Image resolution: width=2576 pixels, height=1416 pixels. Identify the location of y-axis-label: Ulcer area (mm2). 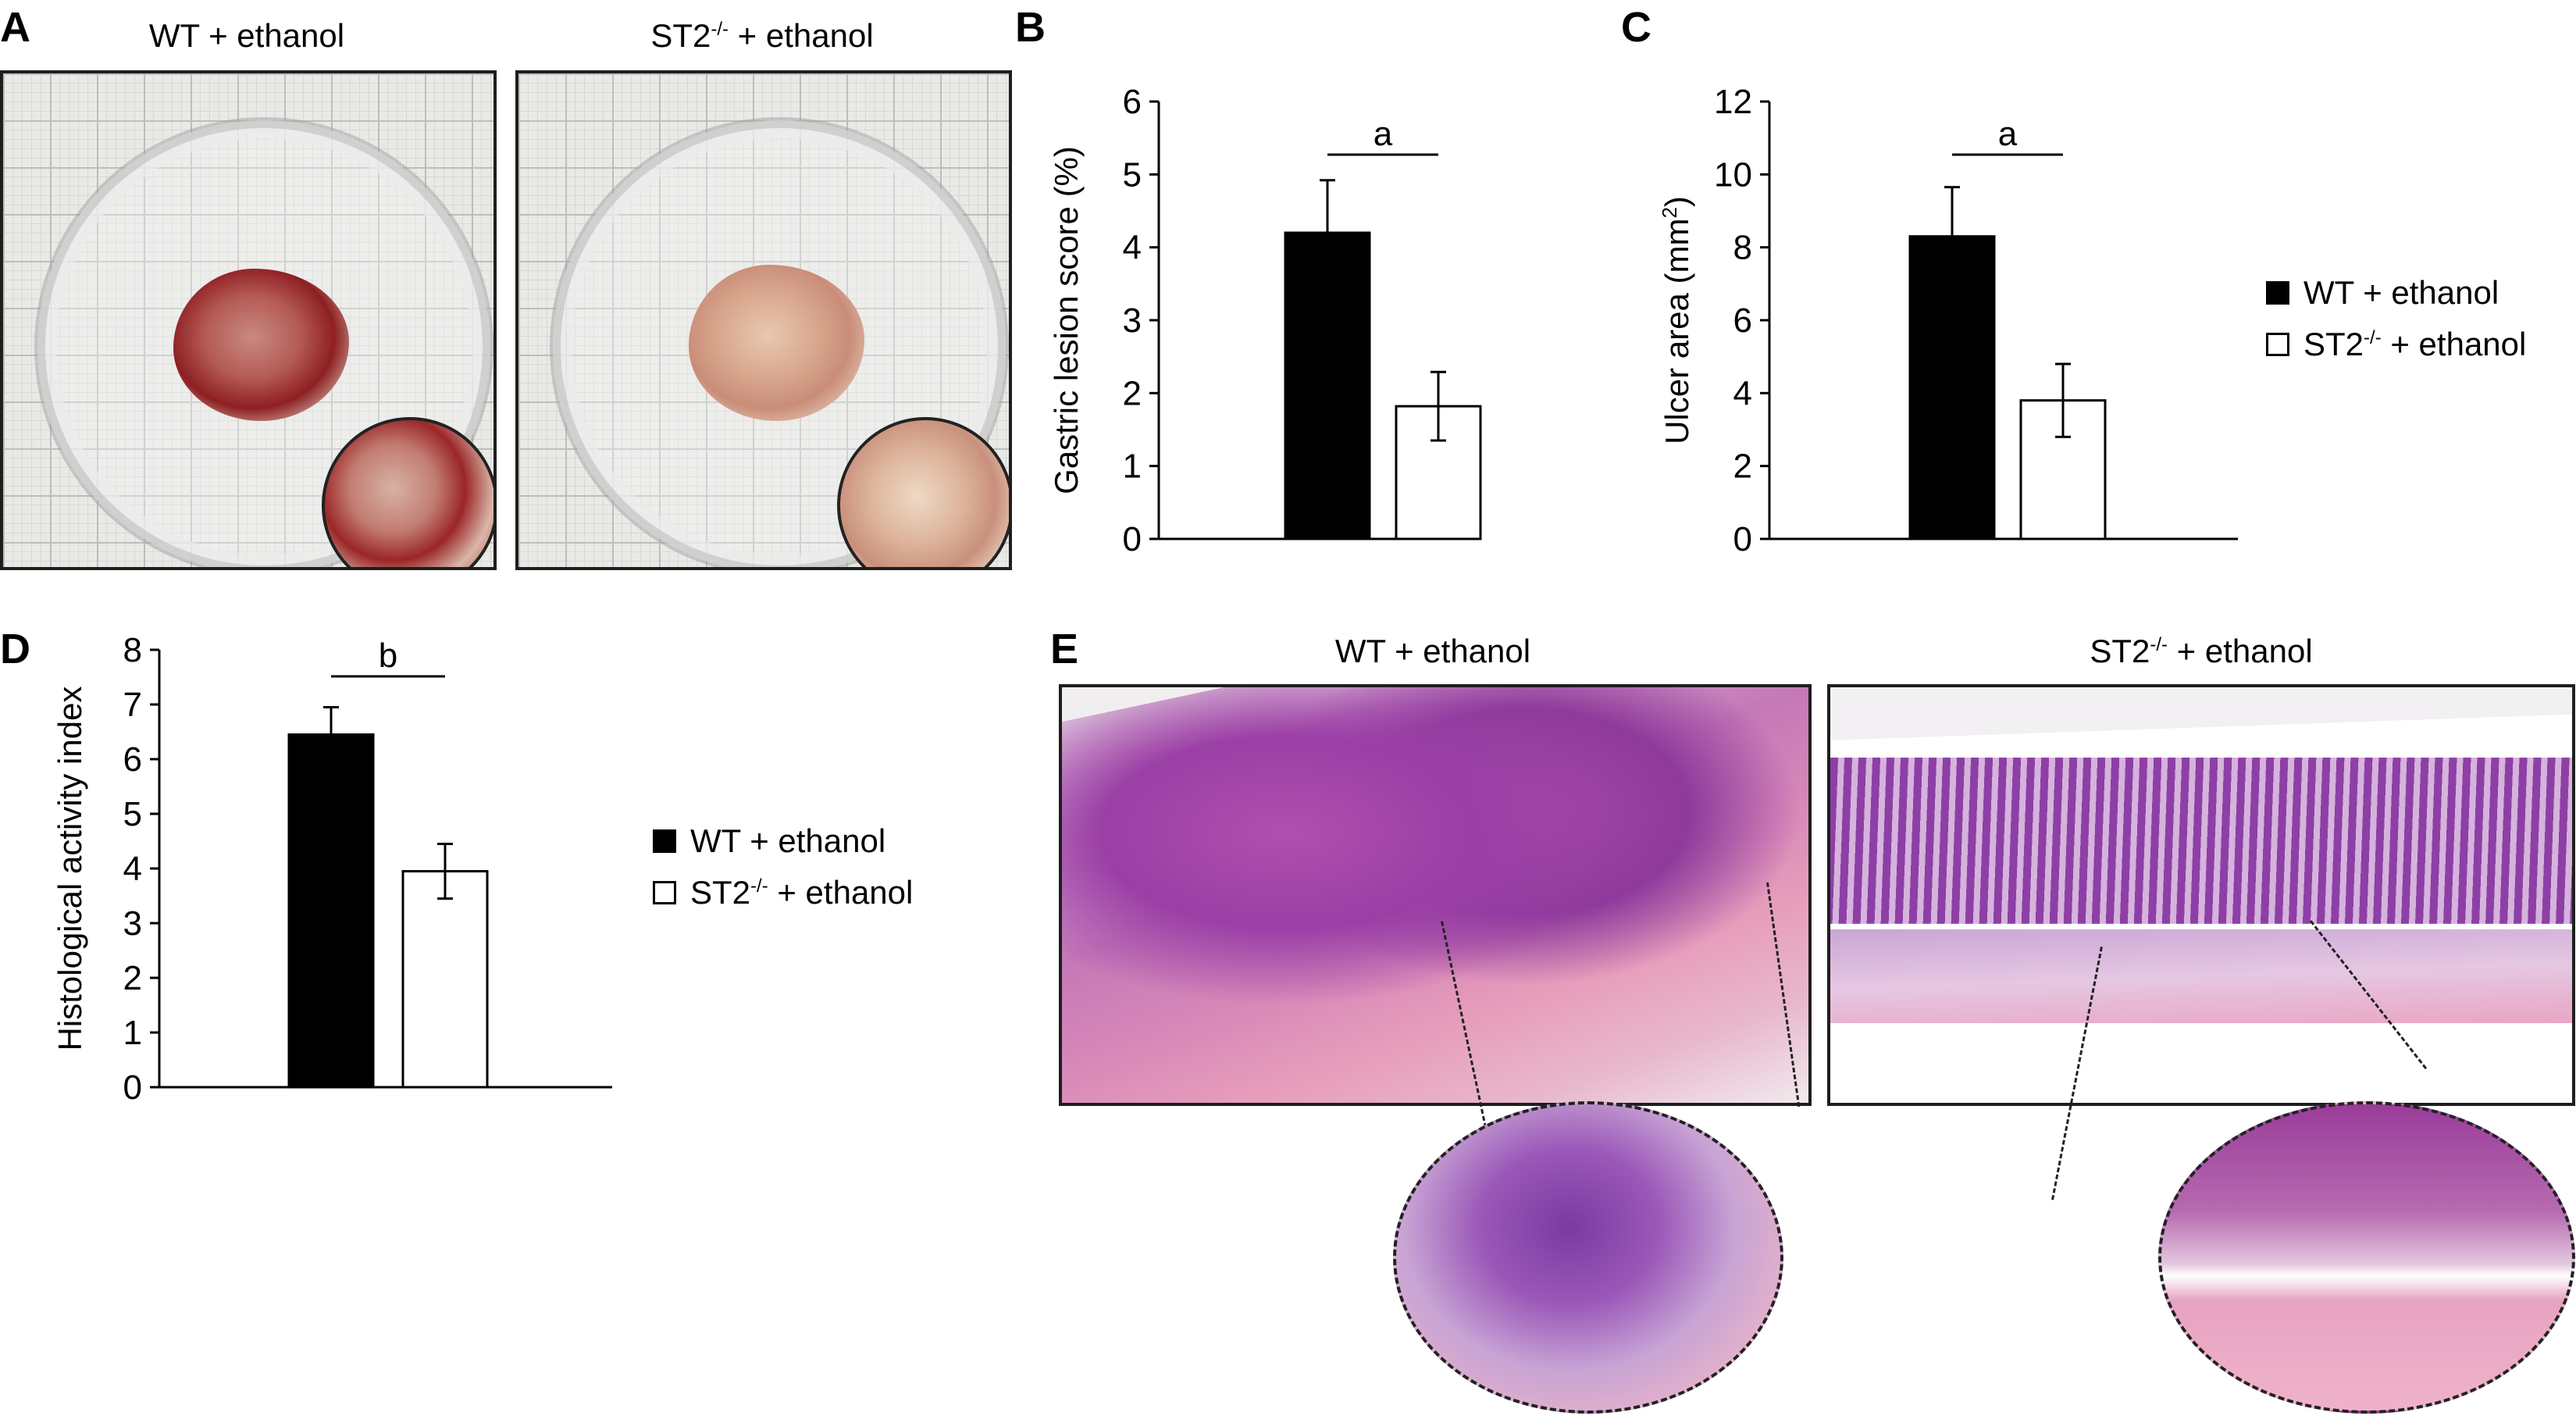
(1676, 320).